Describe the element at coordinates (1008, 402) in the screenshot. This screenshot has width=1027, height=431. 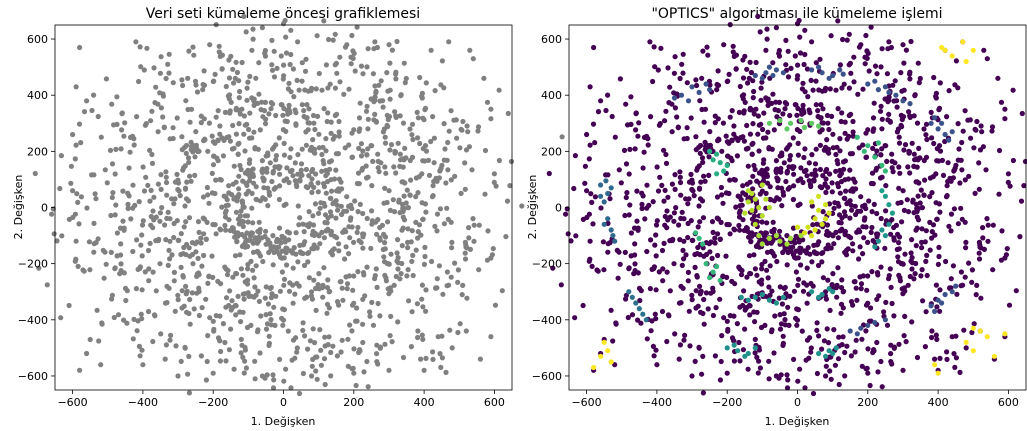
I see `x-tick-label: 600` at that location.